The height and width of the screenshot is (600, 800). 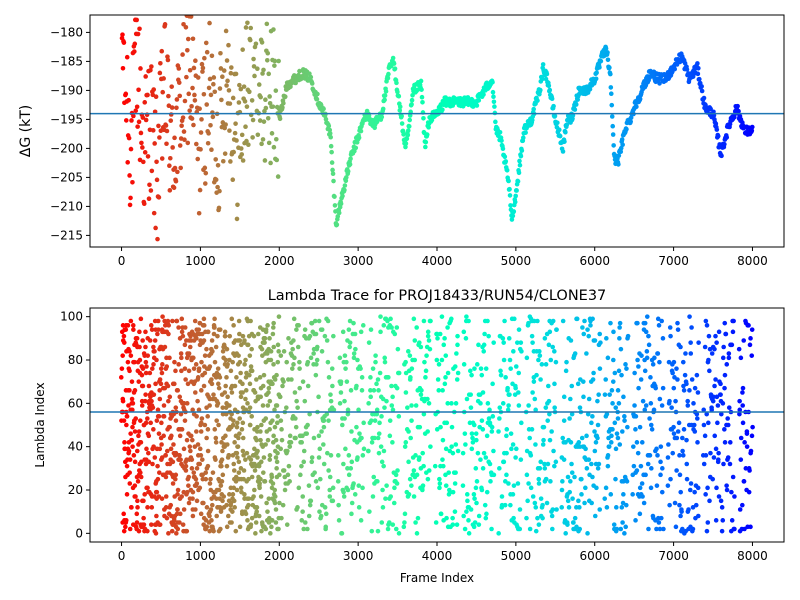 What do you see at coordinates (71, 317) in the screenshot?
I see `y-tick-label: 100` at bounding box center [71, 317].